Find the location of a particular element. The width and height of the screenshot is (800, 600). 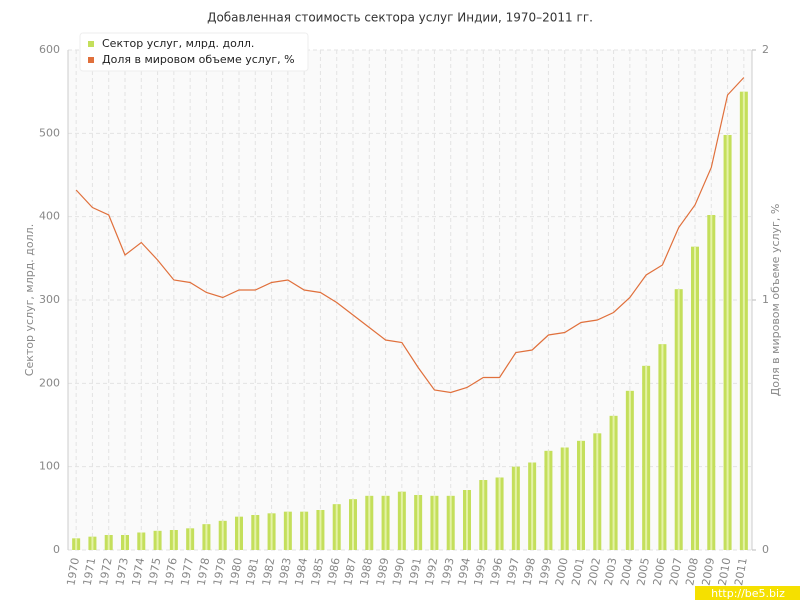

x-tick-label: 1973 is located at coordinates (122, 572).